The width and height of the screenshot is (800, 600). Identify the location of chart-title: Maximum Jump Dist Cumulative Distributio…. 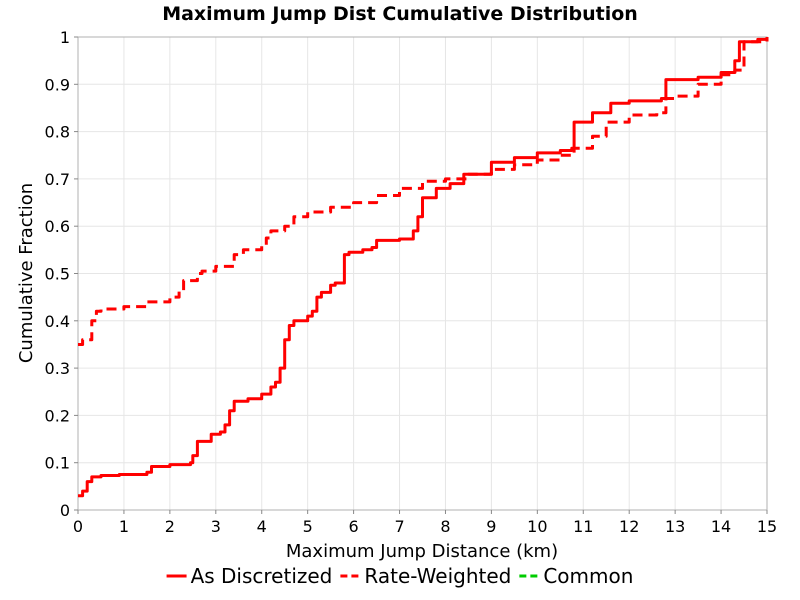
(400, 14).